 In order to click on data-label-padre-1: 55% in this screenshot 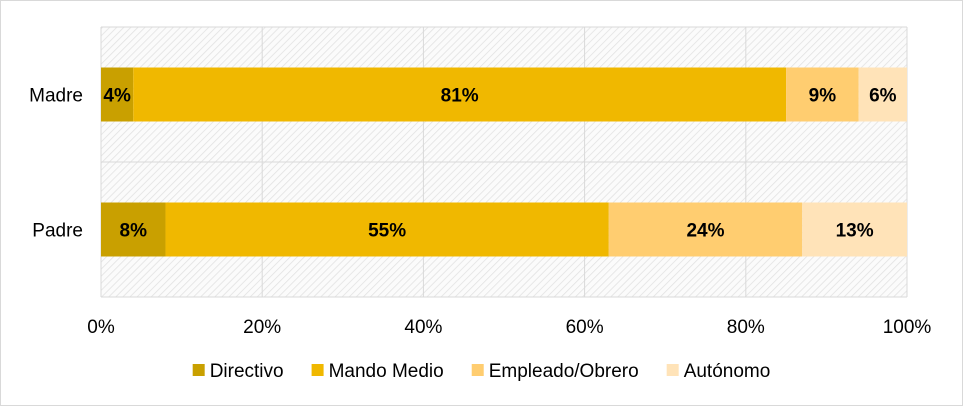, I will do `click(387, 231)`.